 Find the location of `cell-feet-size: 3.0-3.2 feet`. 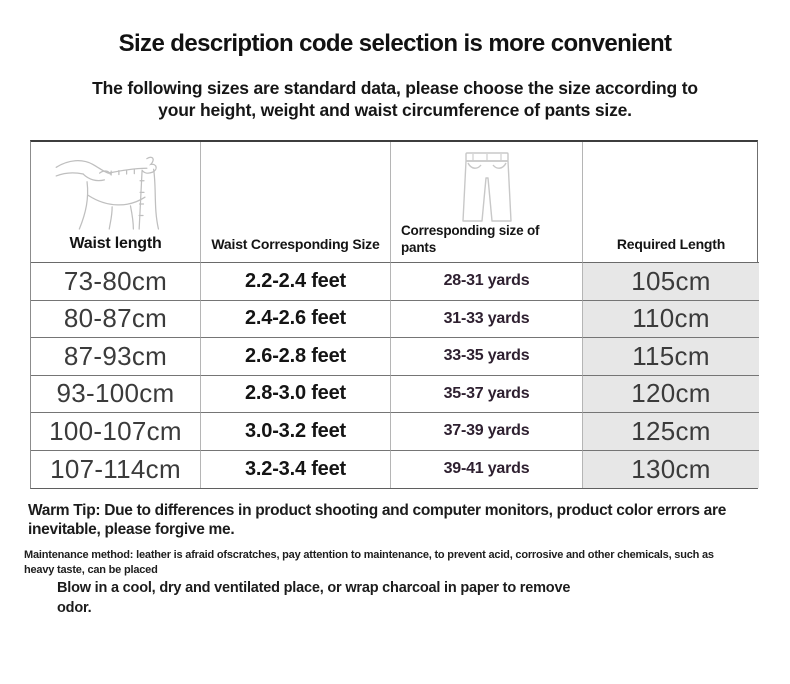

cell-feet-size: 3.0-3.2 feet is located at coordinates (296, 432).